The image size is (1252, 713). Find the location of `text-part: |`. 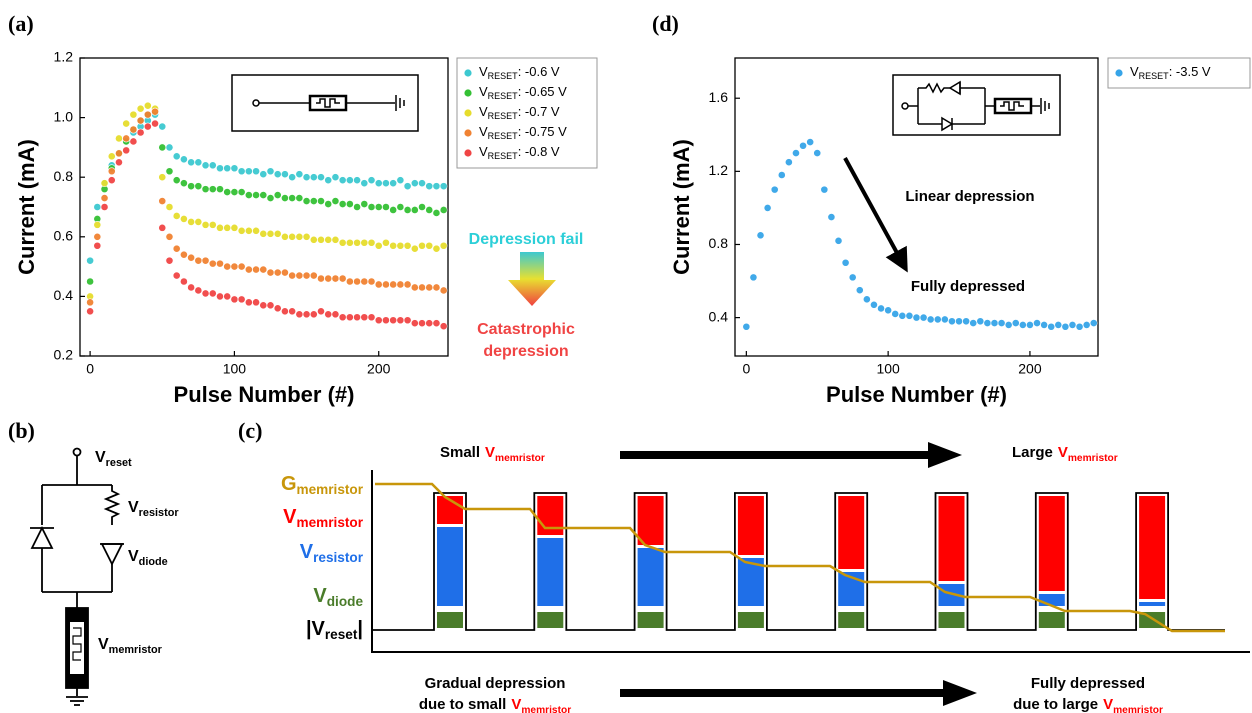

text-part: | is located at coordinates (360, 629).